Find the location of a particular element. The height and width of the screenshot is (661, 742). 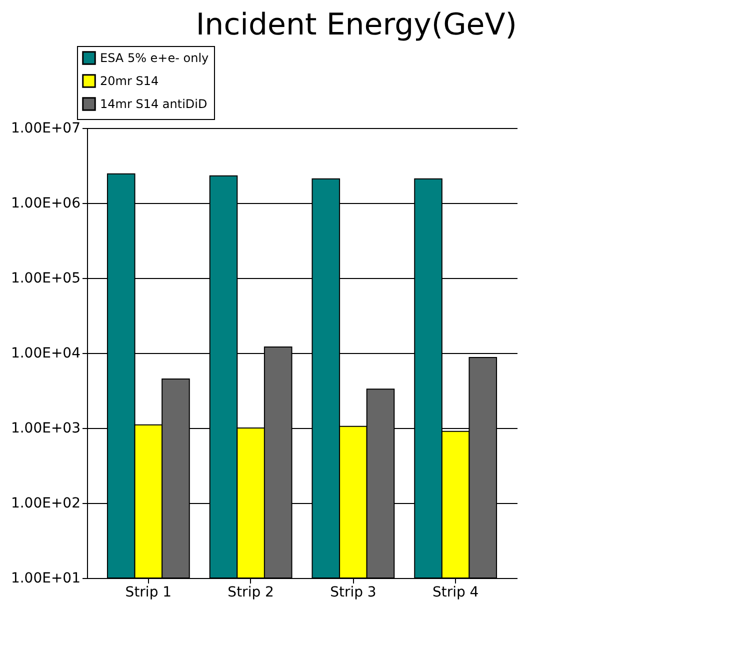

x-tick-label: Strip 2 is located at coordinates (251, 592).